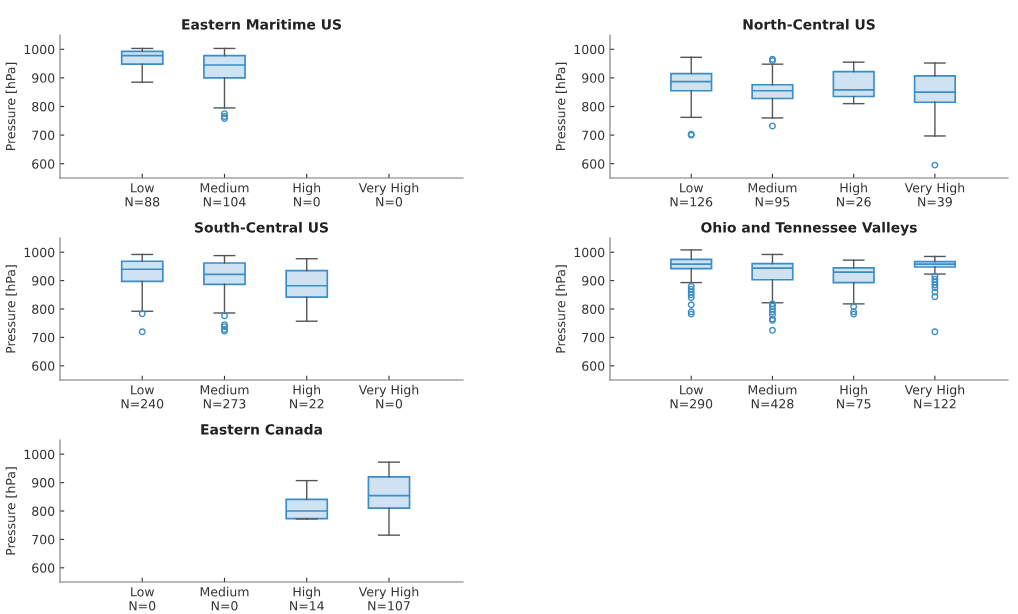 The width and height of the screenshot is (1018, 614). Describe the element at coordinates (261, 429) in the screenshot. I see `chart-title: Eastern Canada` at that location.